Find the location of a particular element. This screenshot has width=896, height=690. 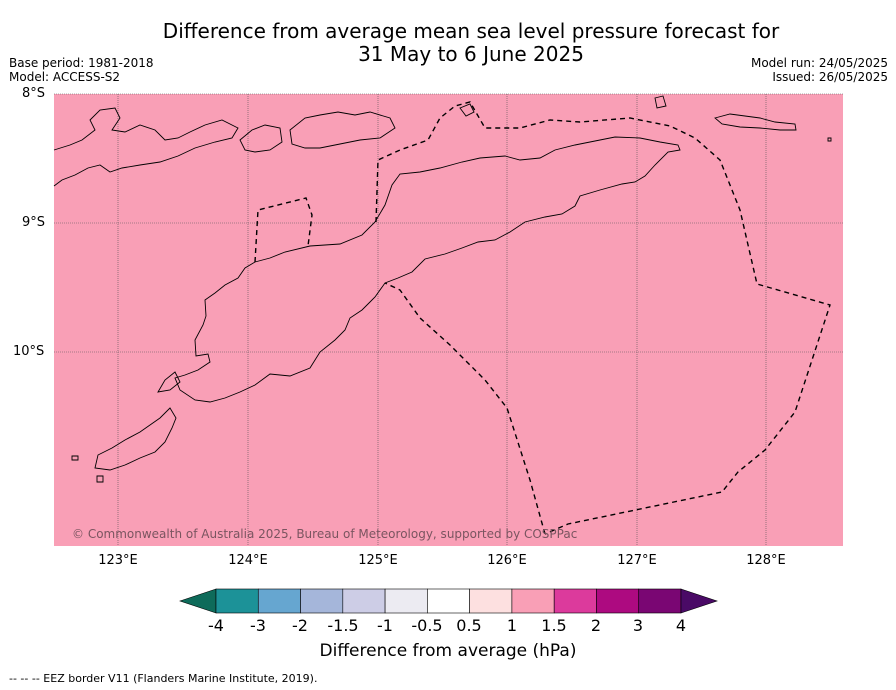

colorbar-segments is located at coordinates (448, 601).